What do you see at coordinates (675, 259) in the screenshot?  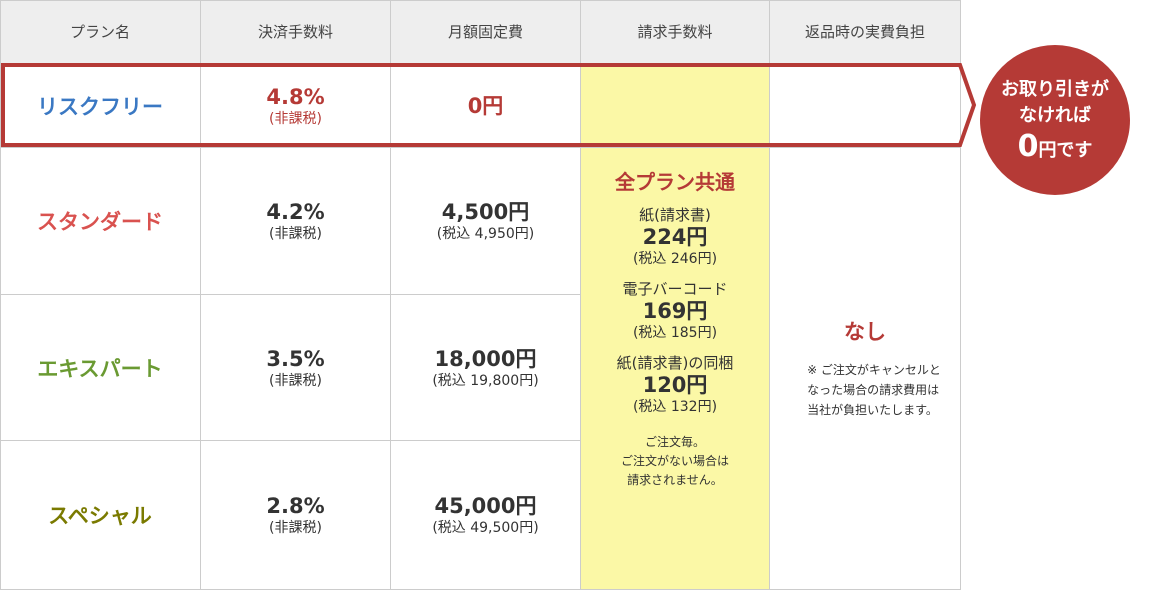 I see `billing-item-tax: (税込 246円)` at bounding box center [675, 259].